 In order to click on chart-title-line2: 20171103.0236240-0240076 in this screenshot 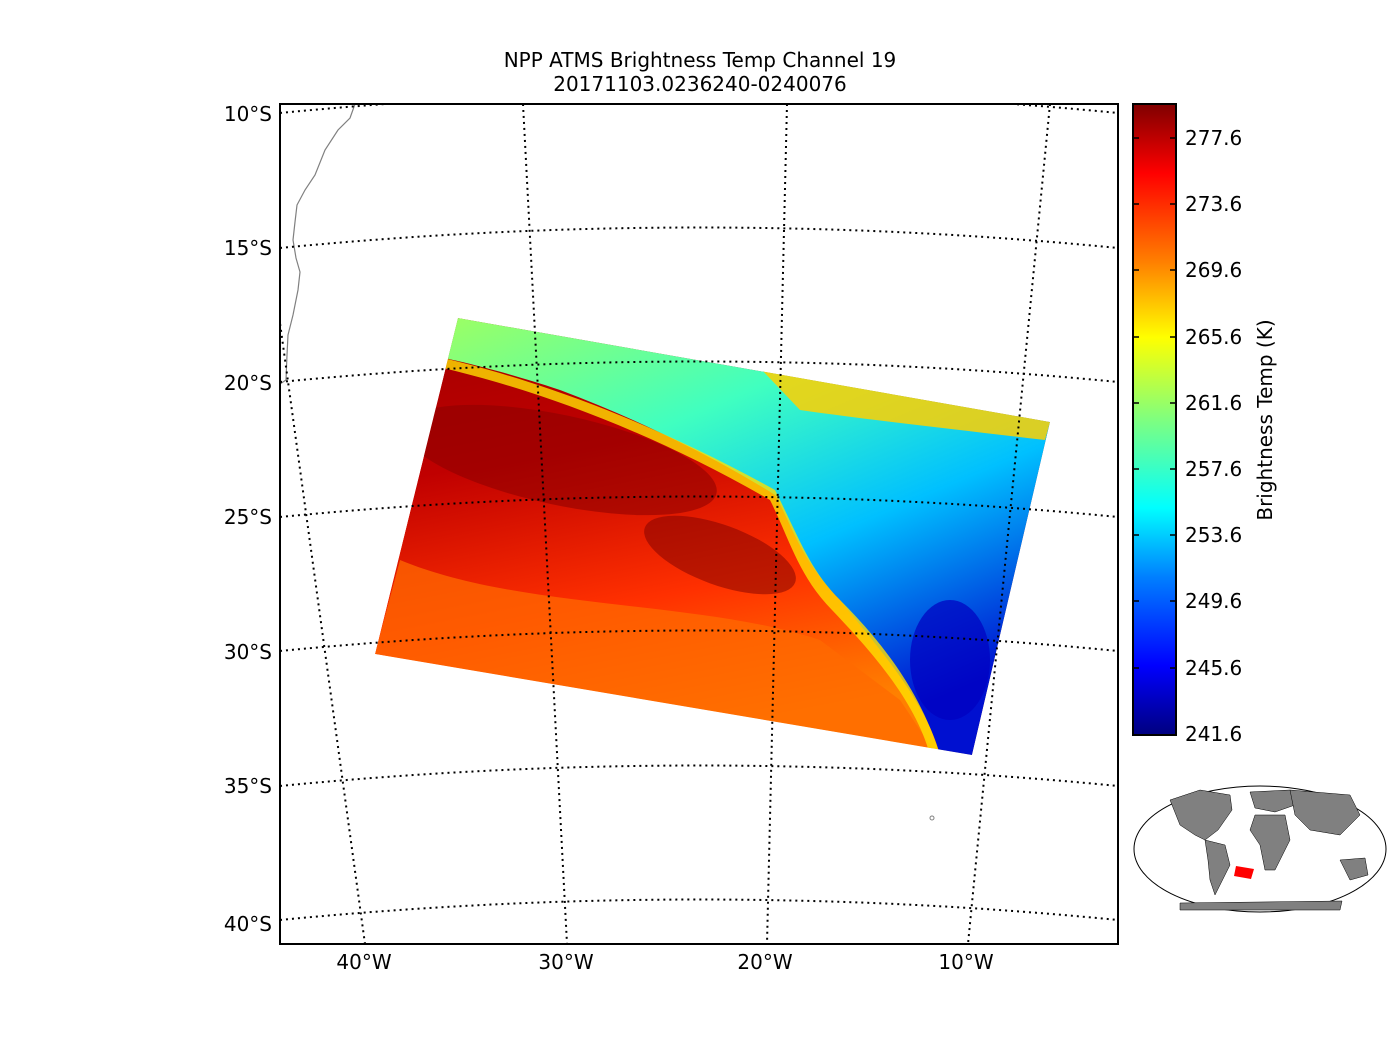, I will do `click(700, 84)`.